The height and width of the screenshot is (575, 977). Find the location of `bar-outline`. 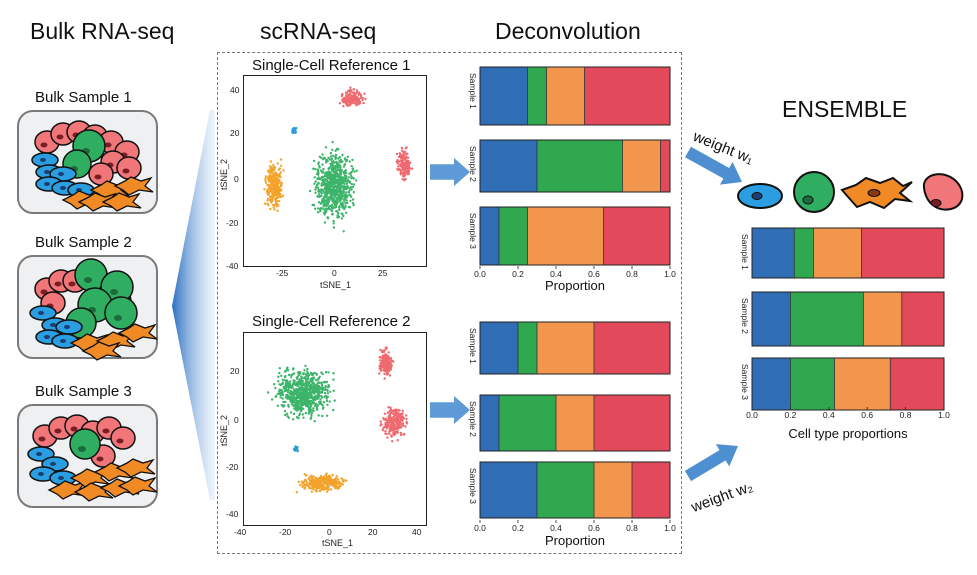

bar-outline is located at coordinates (848, 253).